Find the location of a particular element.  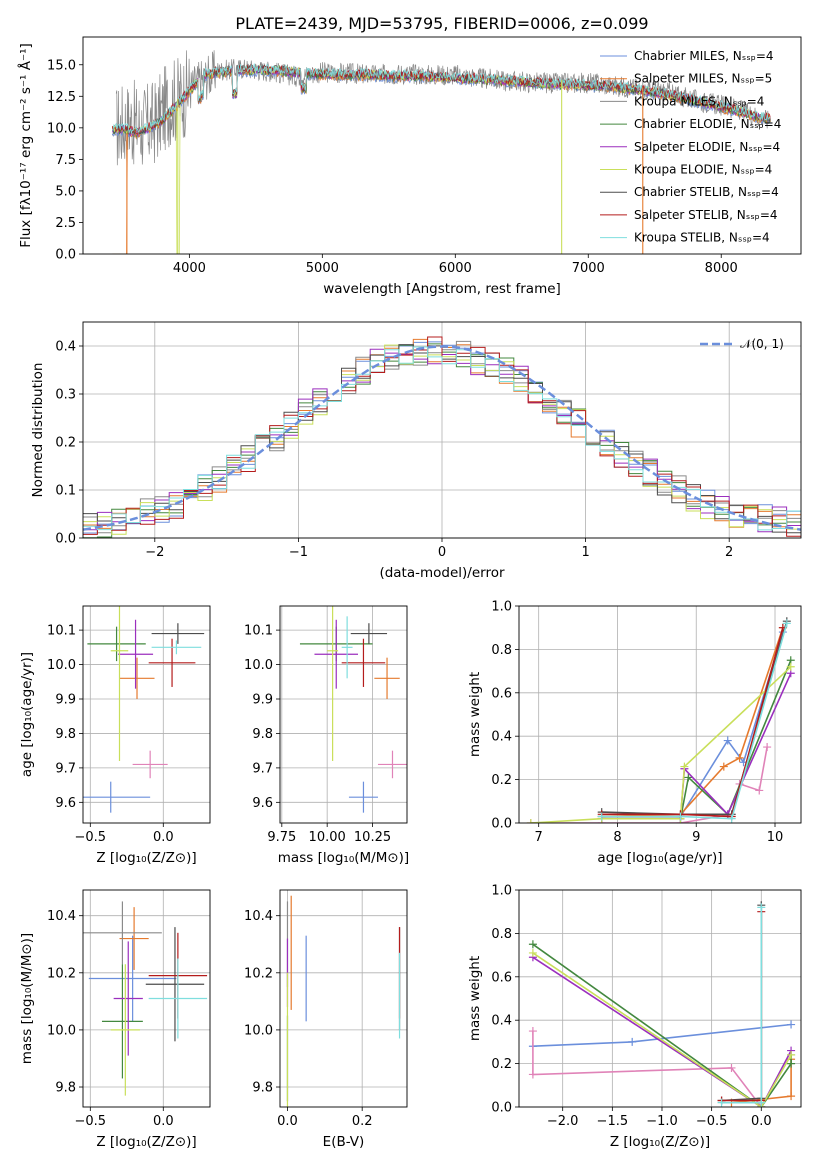

legend-label-2: Kroupa MILES, Nₛₛₚ=4 is located at coordinates (699, 101).